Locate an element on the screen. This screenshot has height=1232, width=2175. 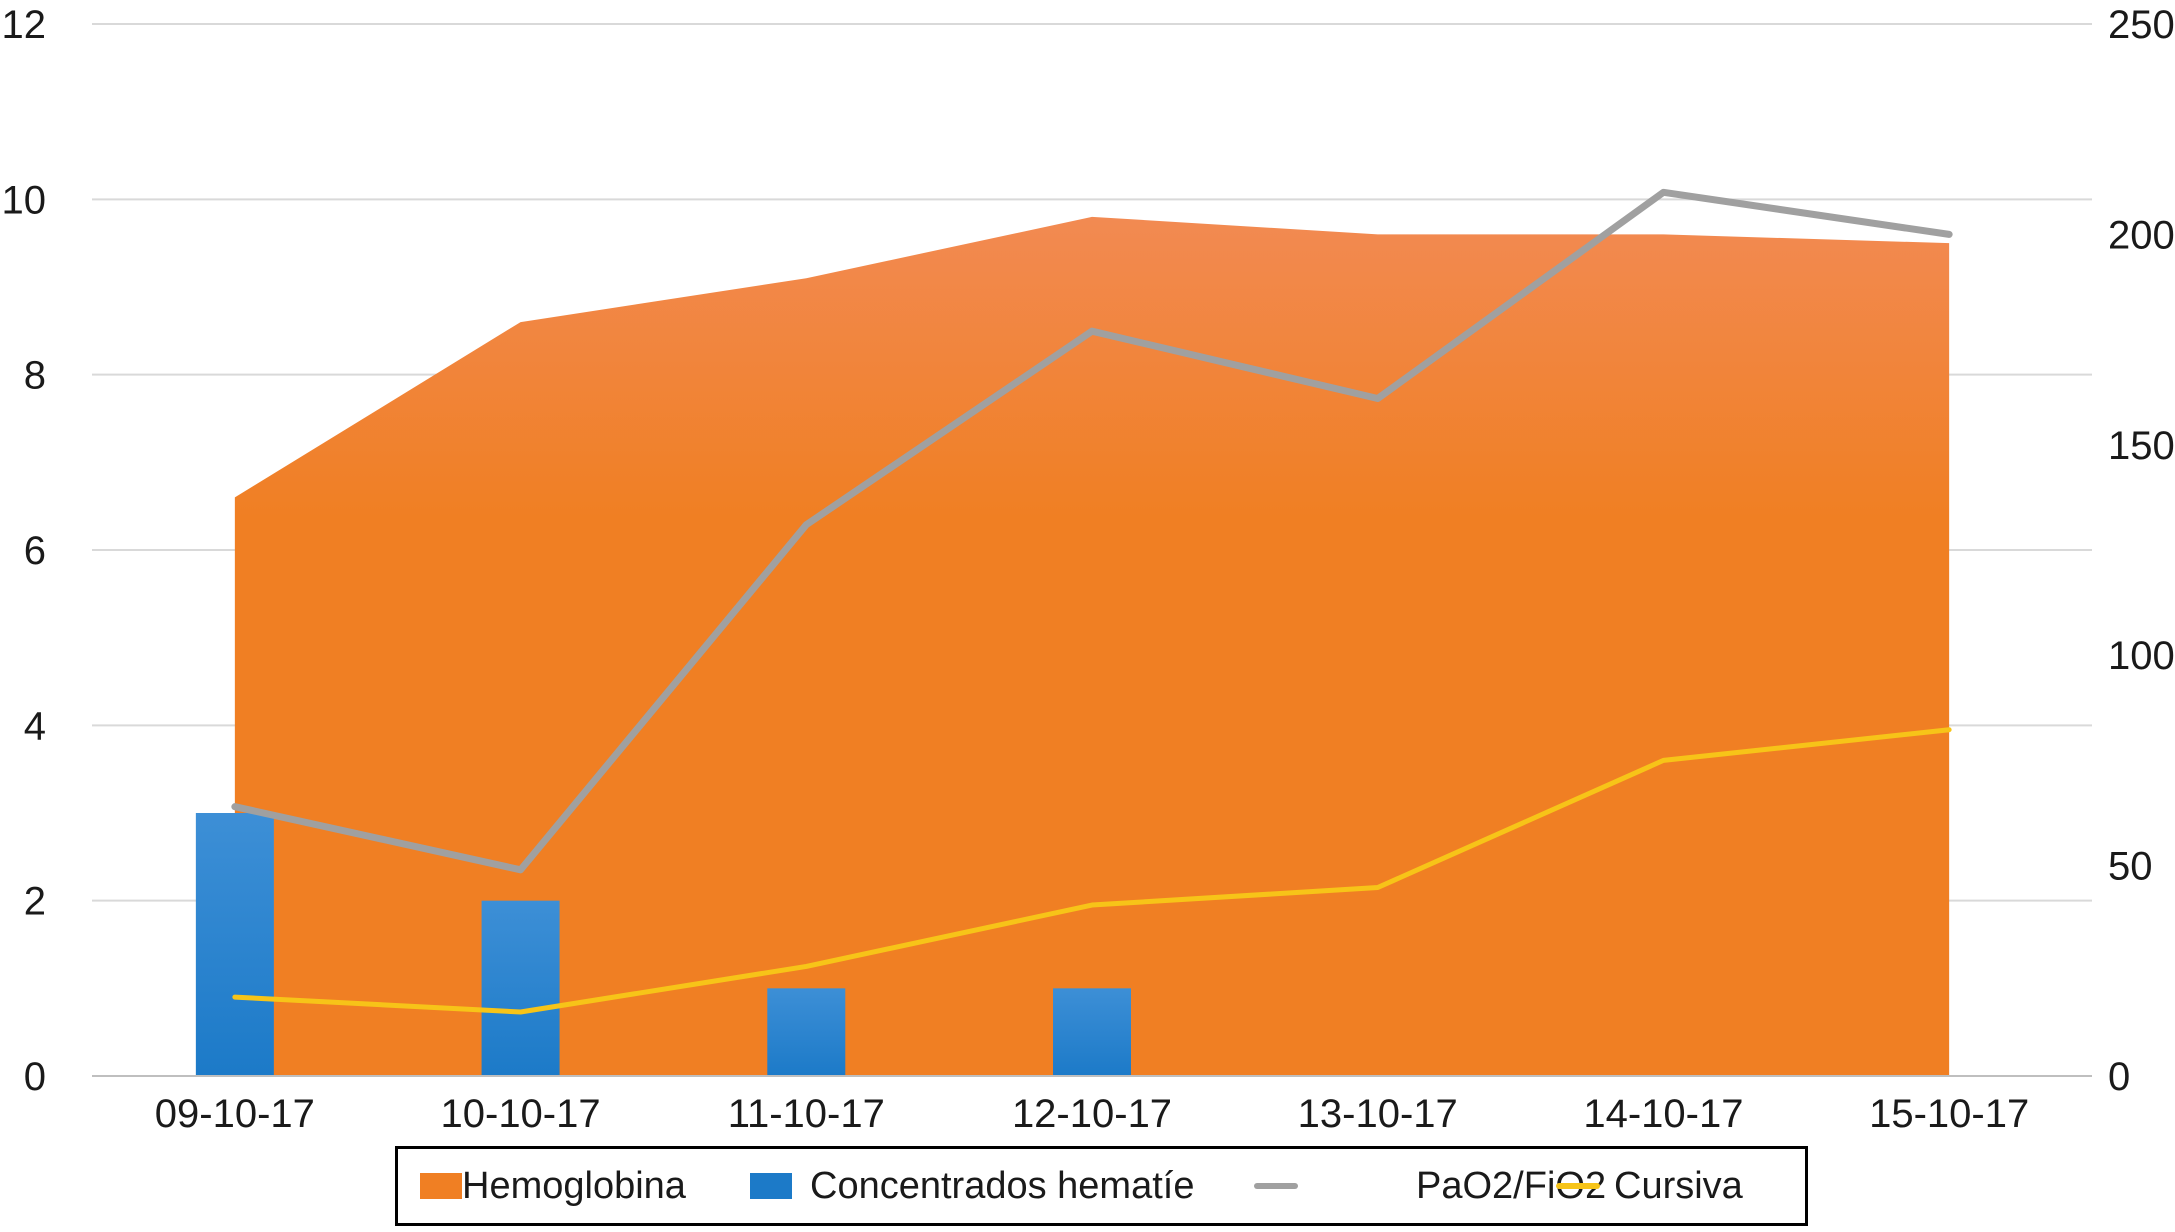
legend-swatch-hemoglobina is located at coordinates (441, 1186).